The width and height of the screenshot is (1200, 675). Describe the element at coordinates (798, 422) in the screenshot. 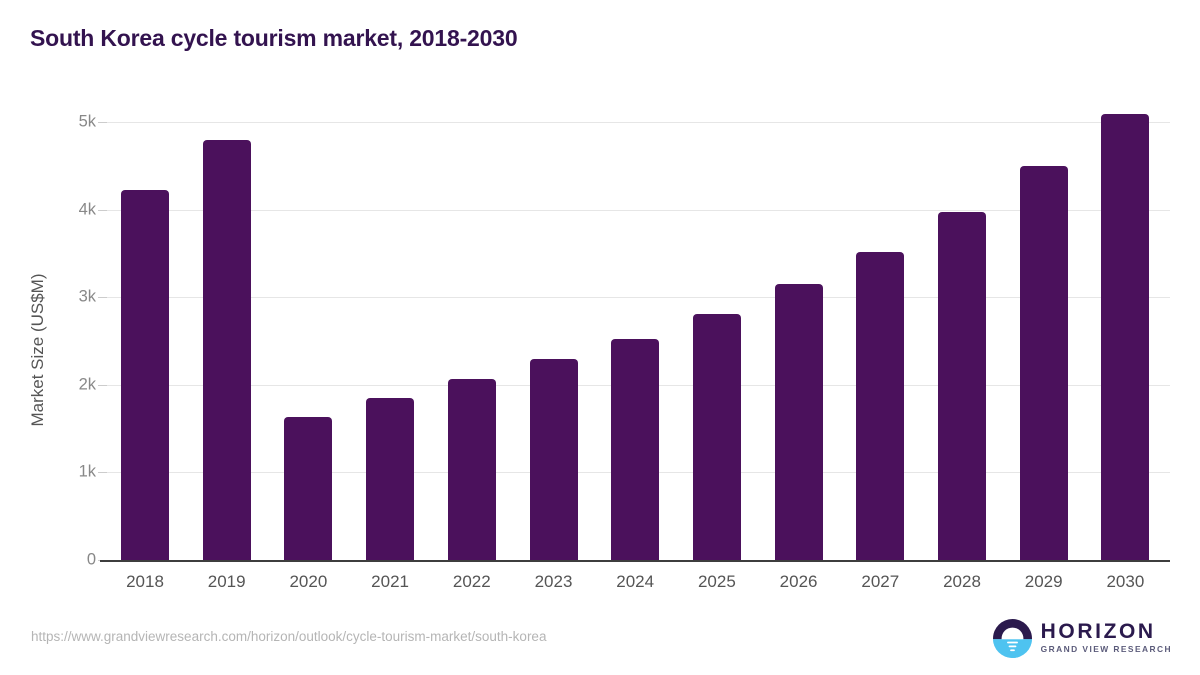

I see `bar-2026` at that location.